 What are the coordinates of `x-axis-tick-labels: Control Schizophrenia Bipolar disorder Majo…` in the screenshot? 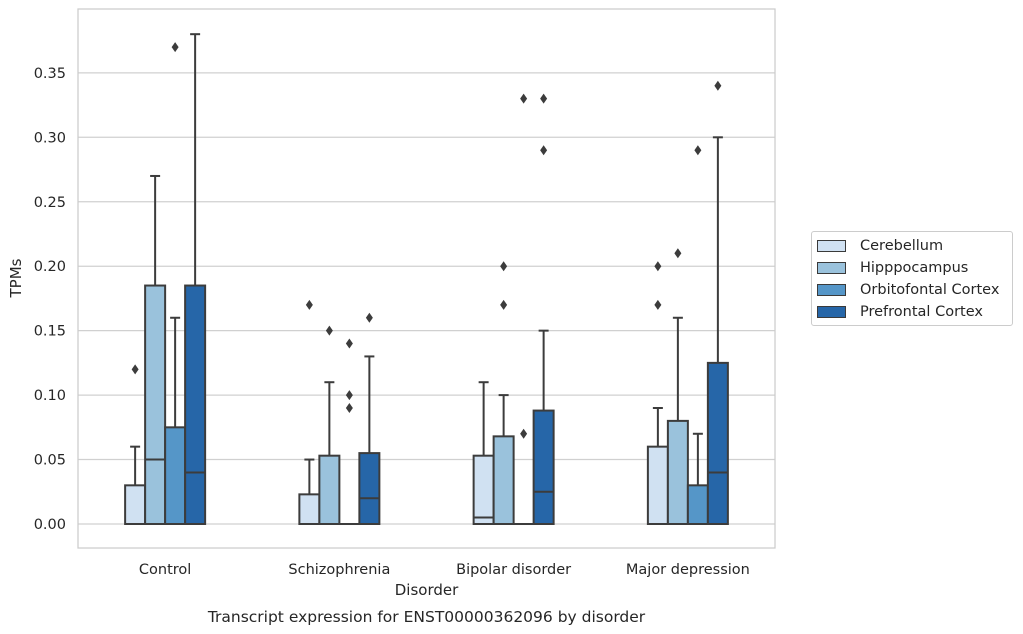 It's located at (444, 570).